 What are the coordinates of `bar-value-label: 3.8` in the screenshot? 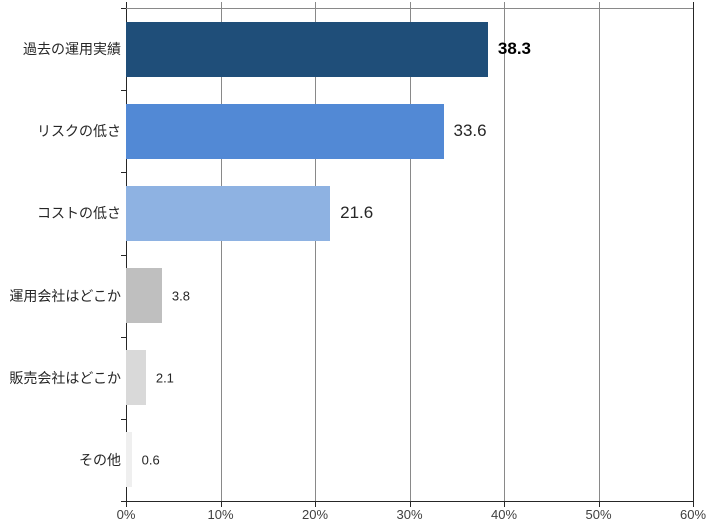 It's located at (180, 296).